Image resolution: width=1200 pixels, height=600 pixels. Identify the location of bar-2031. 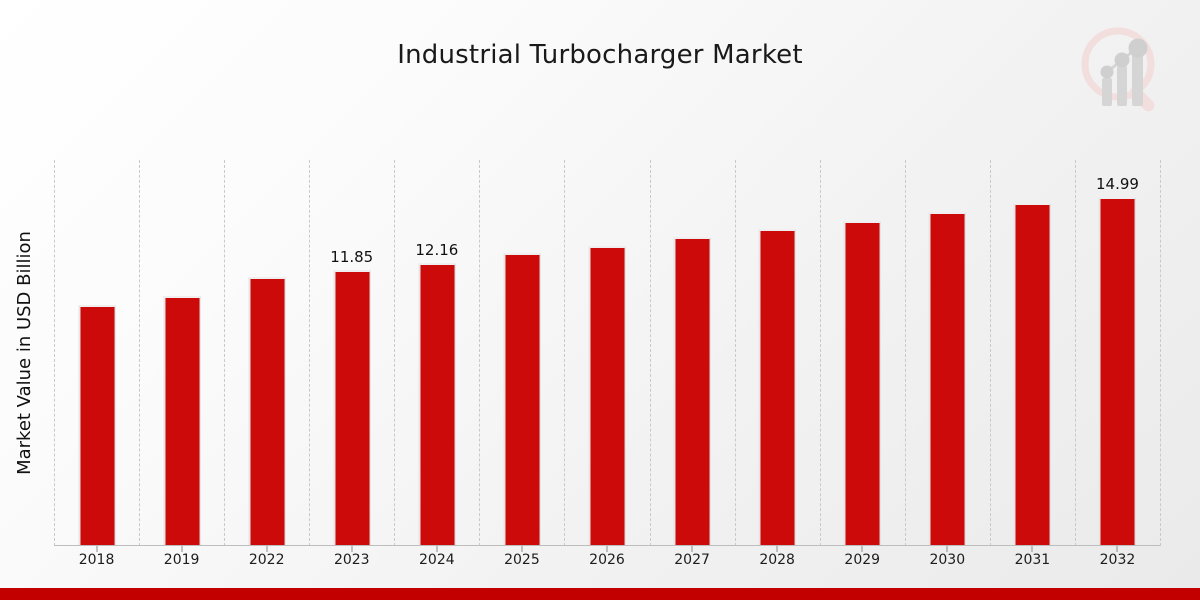
(1032, 374).